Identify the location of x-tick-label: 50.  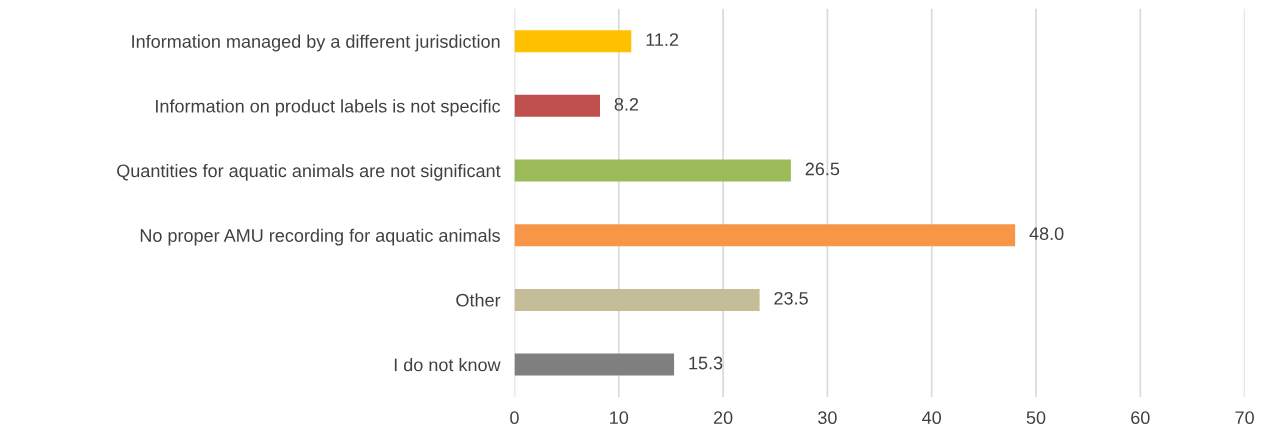
(1036, 418).